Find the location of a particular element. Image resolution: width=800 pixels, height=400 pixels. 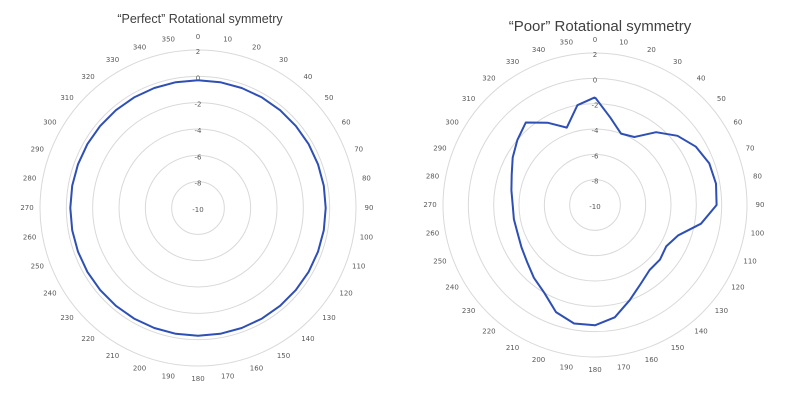

chart-title: “Perfect” Rotational symmetry is located at coordinates (200, 19).